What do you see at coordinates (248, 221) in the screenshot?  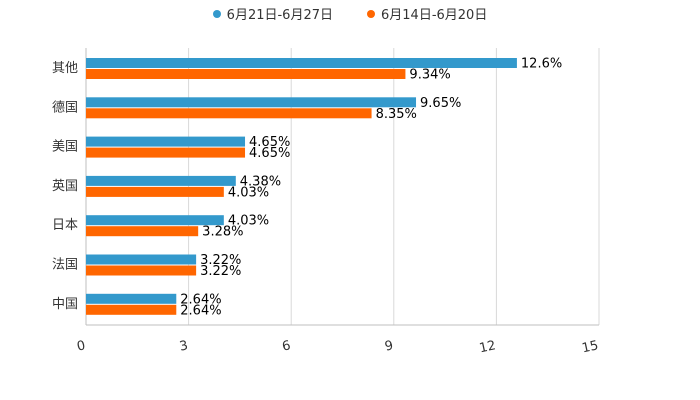 I see `data-label-s1-4: 4.03%` at bounding box center [248, 221].